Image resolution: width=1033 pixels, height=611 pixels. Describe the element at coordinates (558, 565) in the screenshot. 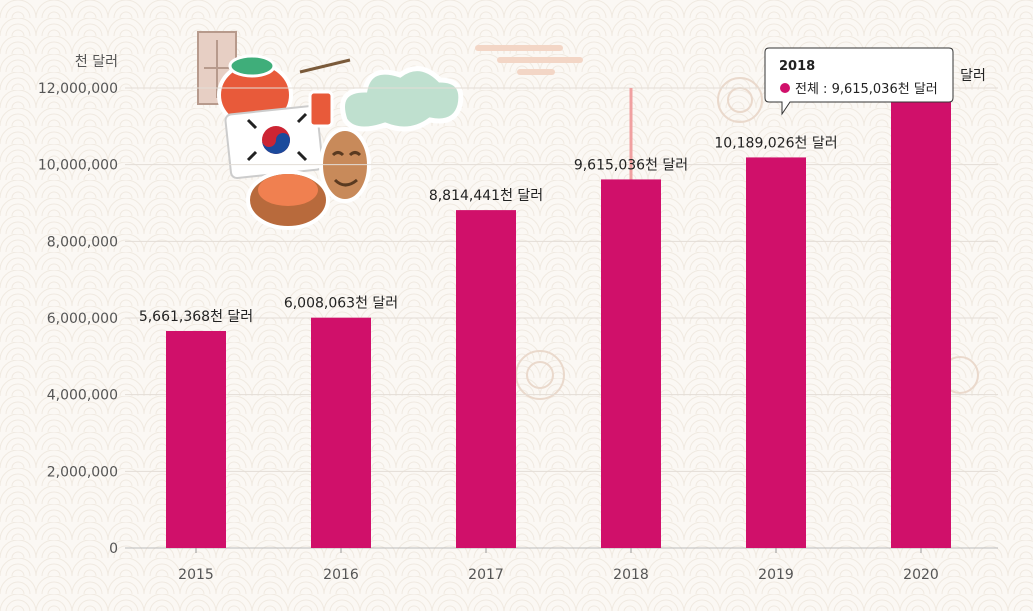

I see `x-axis: 2015 2016 2017 2018 2019 2020` at that location.